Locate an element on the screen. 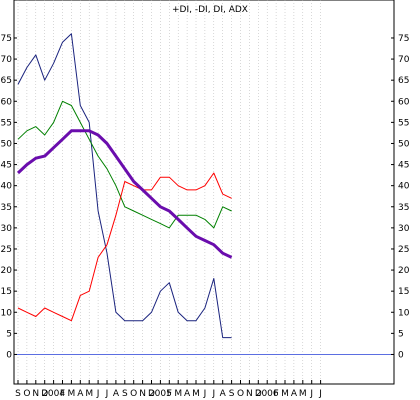  y-tick-label-right: 0 is located at coordinates (401, 355).